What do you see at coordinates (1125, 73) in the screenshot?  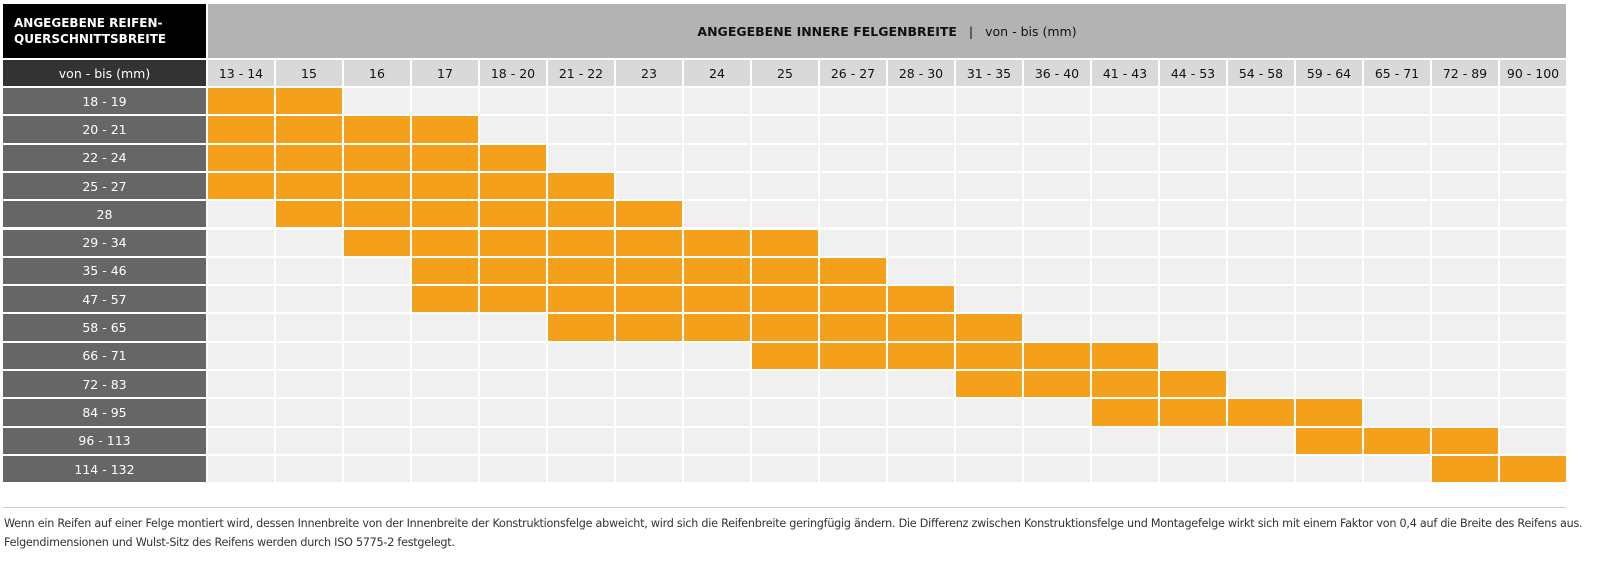 I see `column-label: 41 - 43` at bounding box center [1125, 73].